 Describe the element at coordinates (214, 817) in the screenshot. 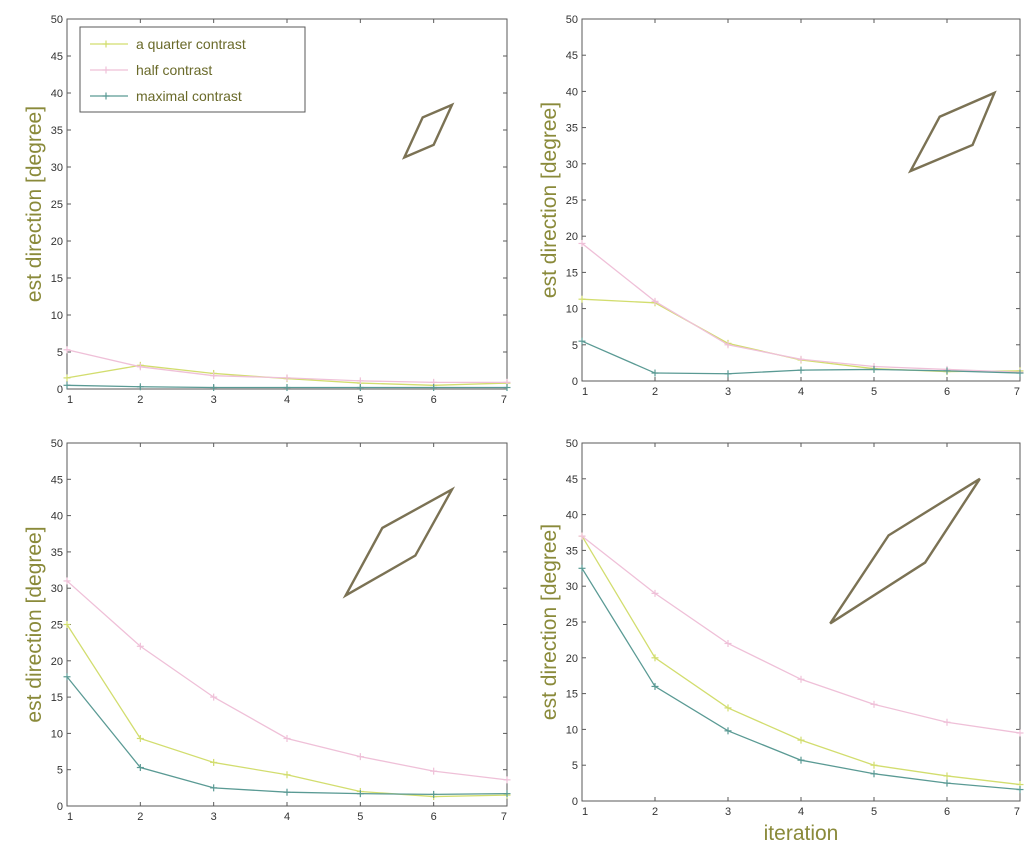

I see `x-tick-label: 3` at that location.